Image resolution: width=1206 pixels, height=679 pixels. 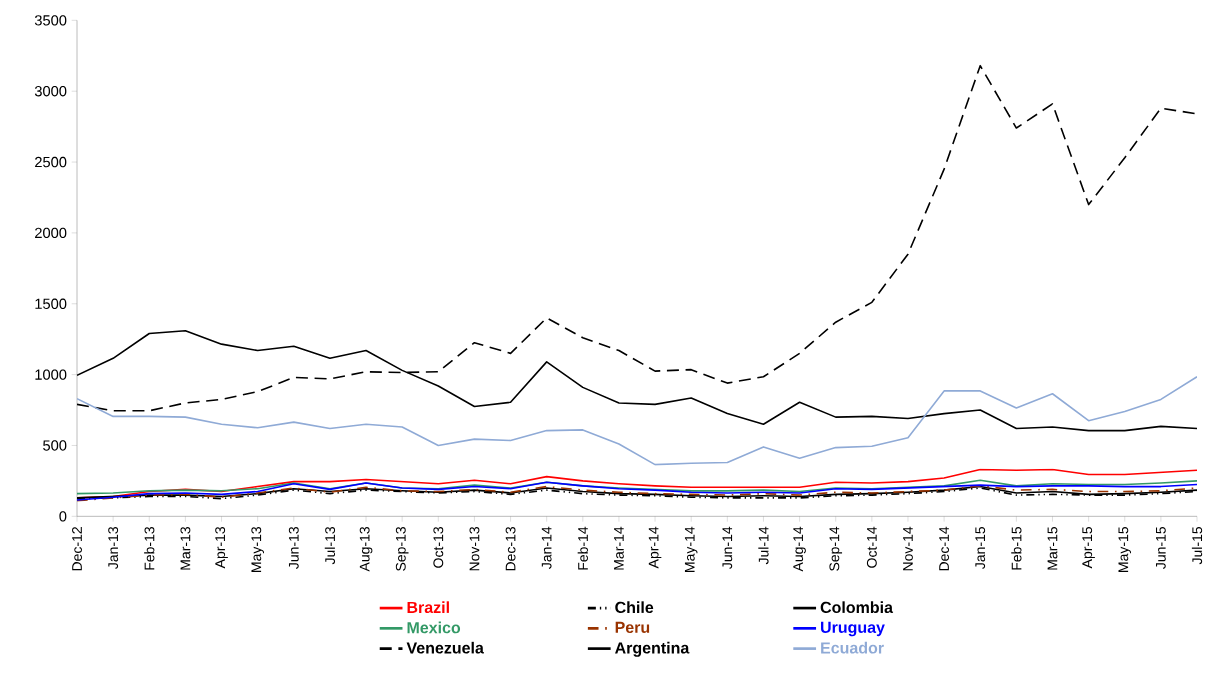 What do you see at coordinates (980, 547) in the screenshot?
I see `x-tick-label: Jan-15` at bounding box center [980, 547].